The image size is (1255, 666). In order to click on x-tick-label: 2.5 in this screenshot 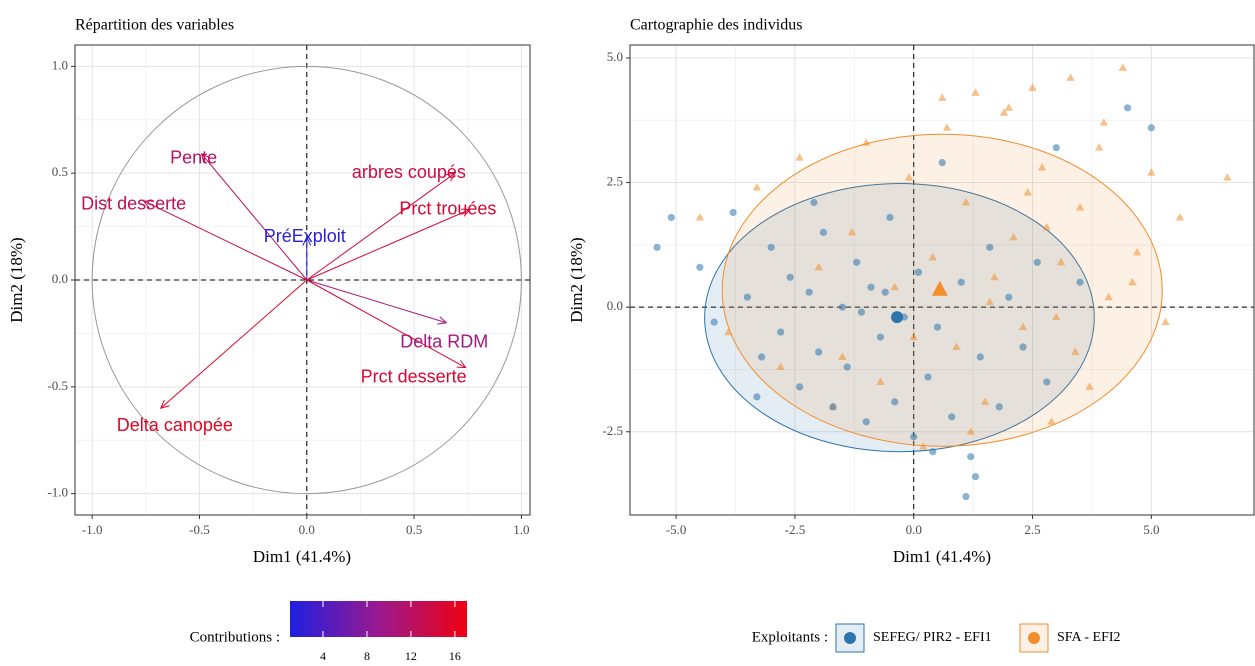, I will do `click(1032, 529)`.